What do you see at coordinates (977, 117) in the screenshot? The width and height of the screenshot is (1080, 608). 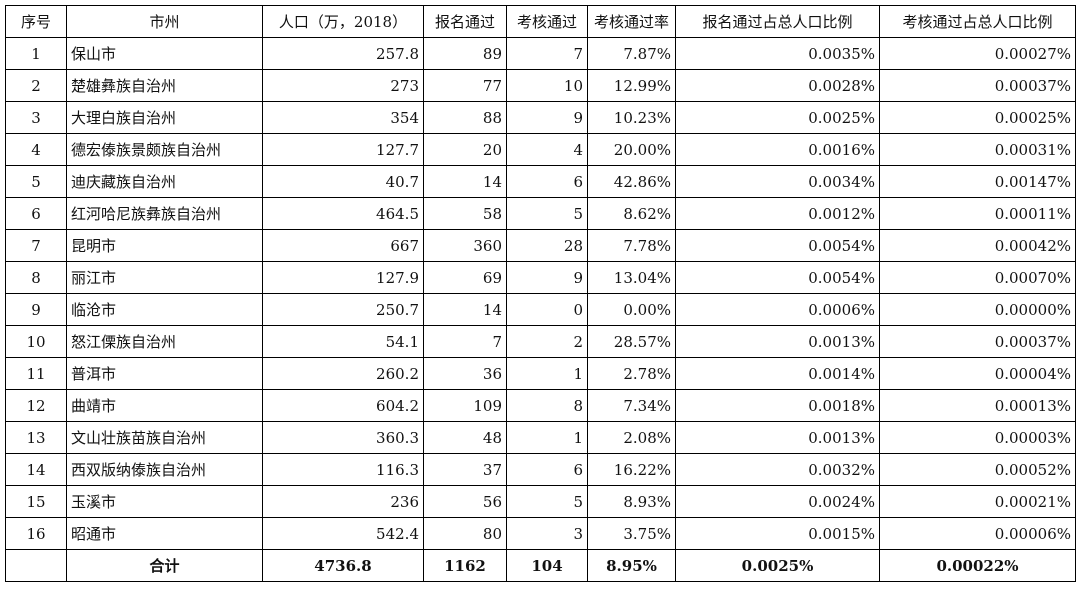 I see `passed-ratio-cell: 0.00025%` at bounding box center [977, 117].